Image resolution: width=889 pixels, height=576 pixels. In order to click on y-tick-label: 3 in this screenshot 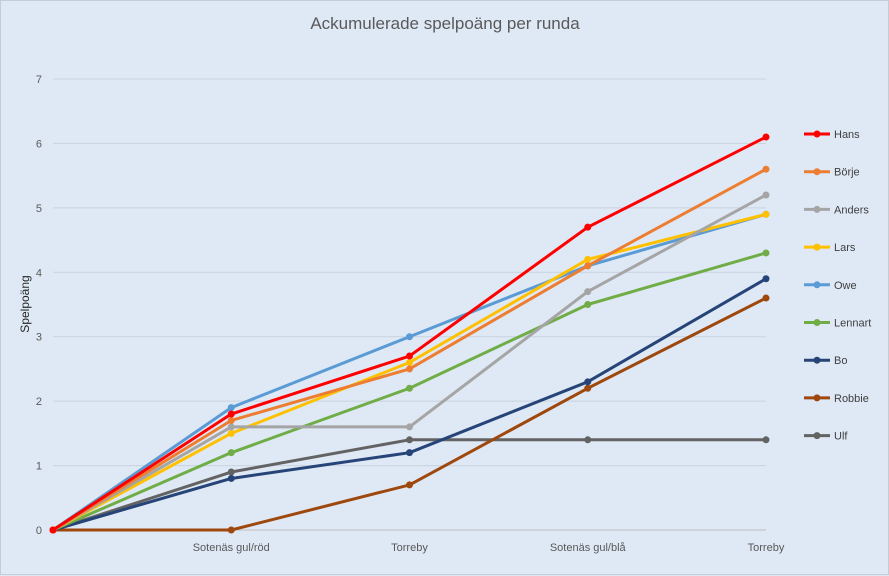, I will do `click(39, 338)`.